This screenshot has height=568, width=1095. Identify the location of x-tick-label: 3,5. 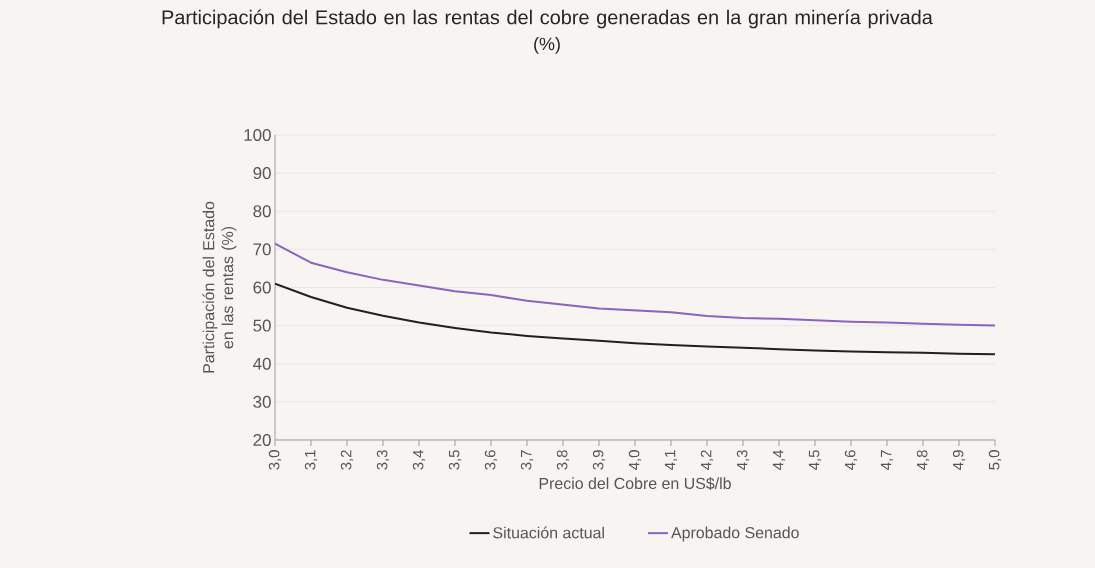
(455, 460).